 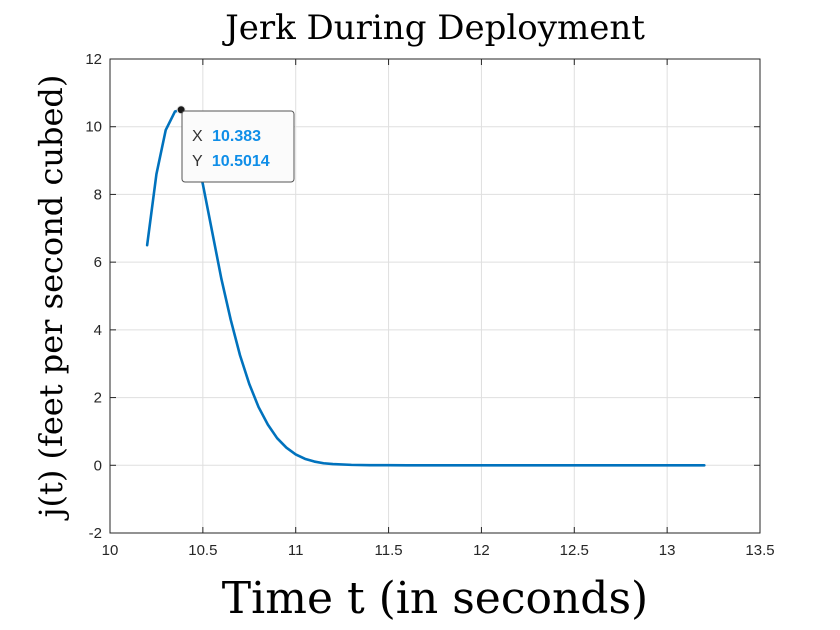 I want to click on datatip-x-value: 10.383, so click(x=236, y=136).